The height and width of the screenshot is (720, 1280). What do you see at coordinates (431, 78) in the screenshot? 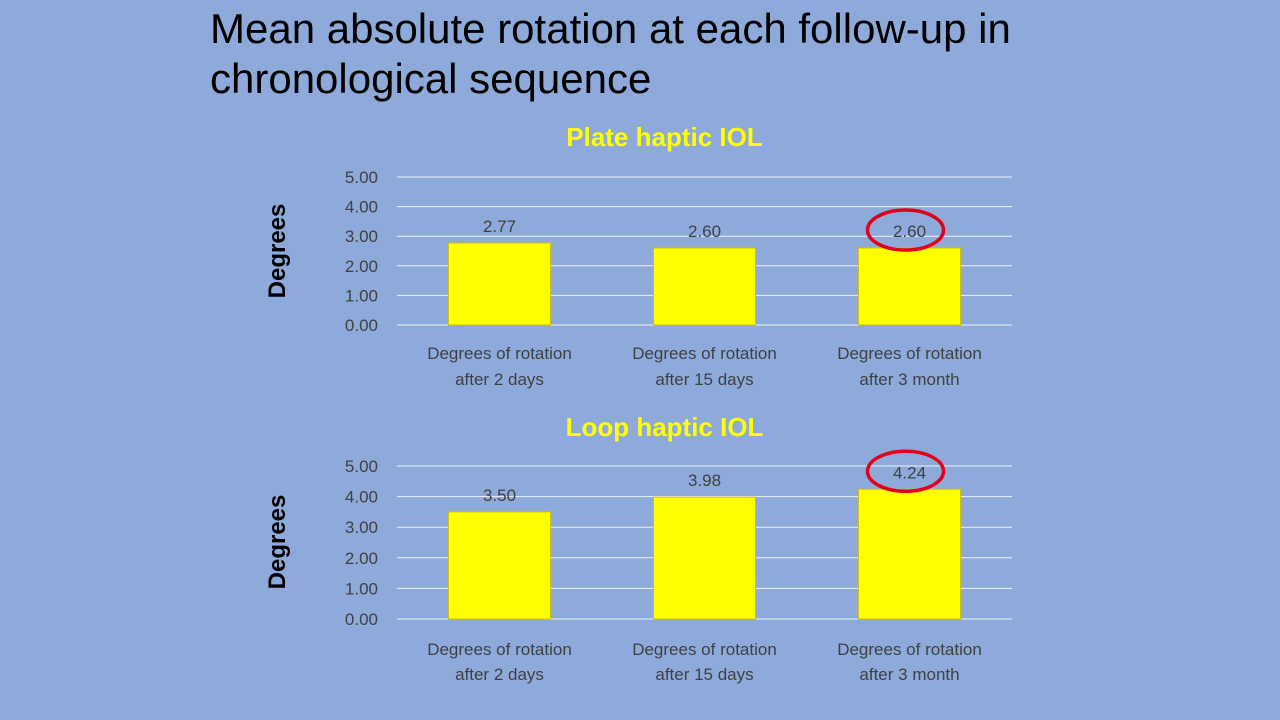
I see `slide-title-line-2: chronological sequence` at bounding box center [431, 78].